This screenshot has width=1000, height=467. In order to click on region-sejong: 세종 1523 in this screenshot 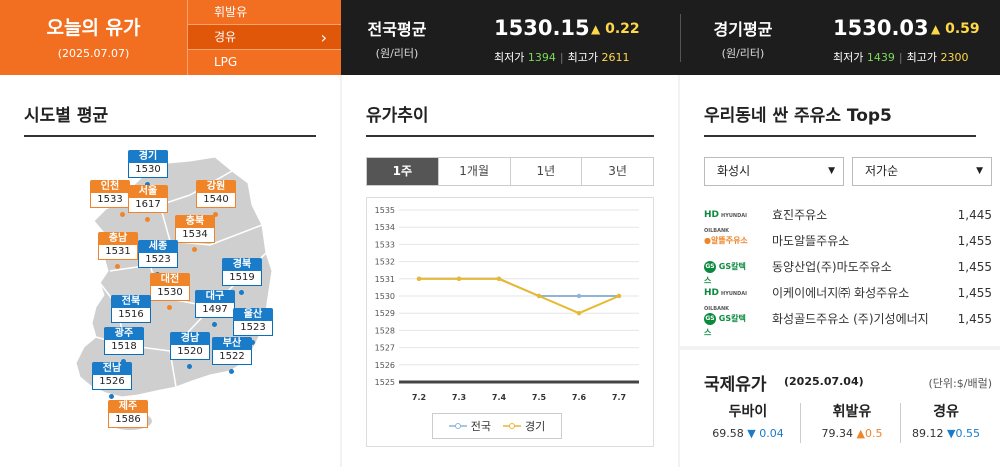, I will do `click(158, 258)`.